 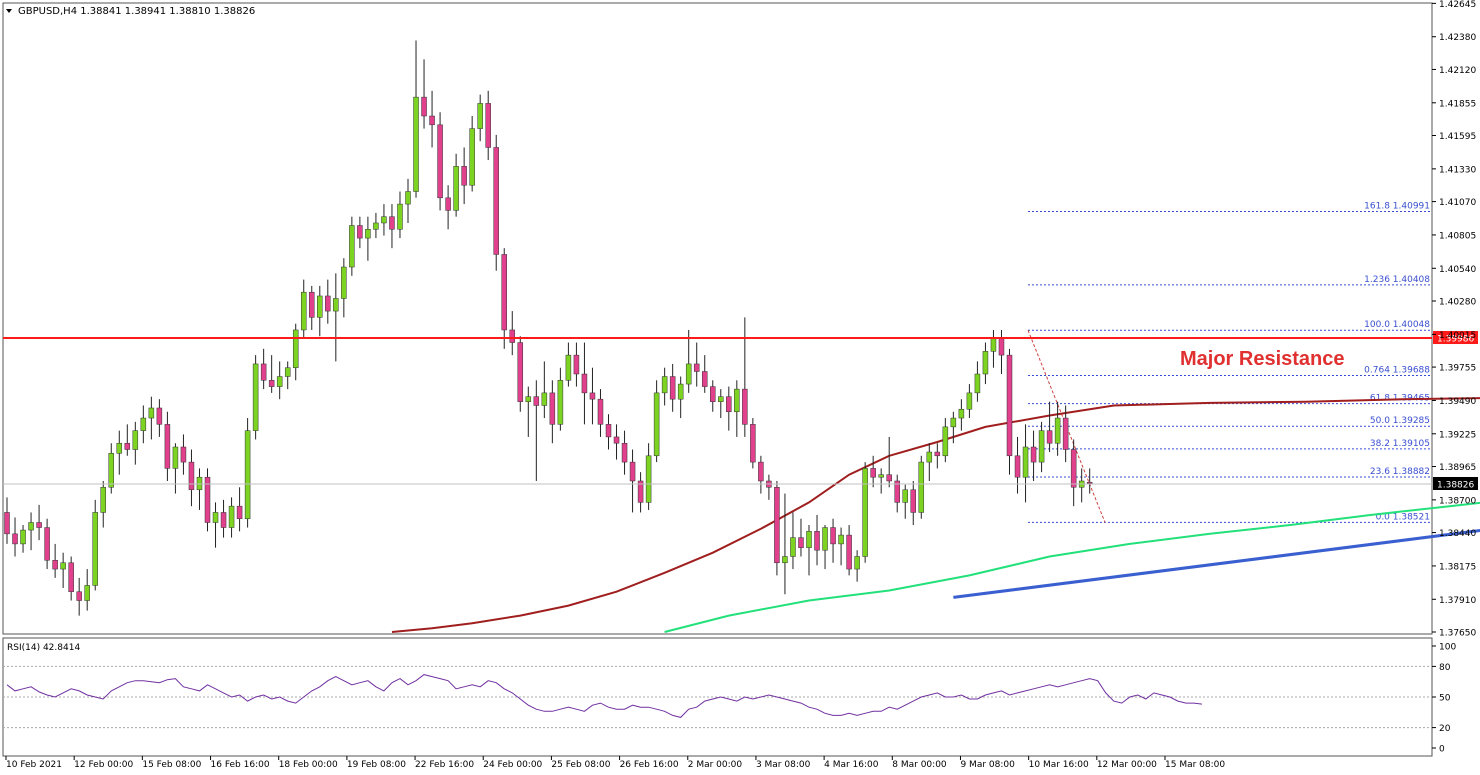 I want to click on x-tick-label: 25 Feb 08:00, so click(x=580, y=765).